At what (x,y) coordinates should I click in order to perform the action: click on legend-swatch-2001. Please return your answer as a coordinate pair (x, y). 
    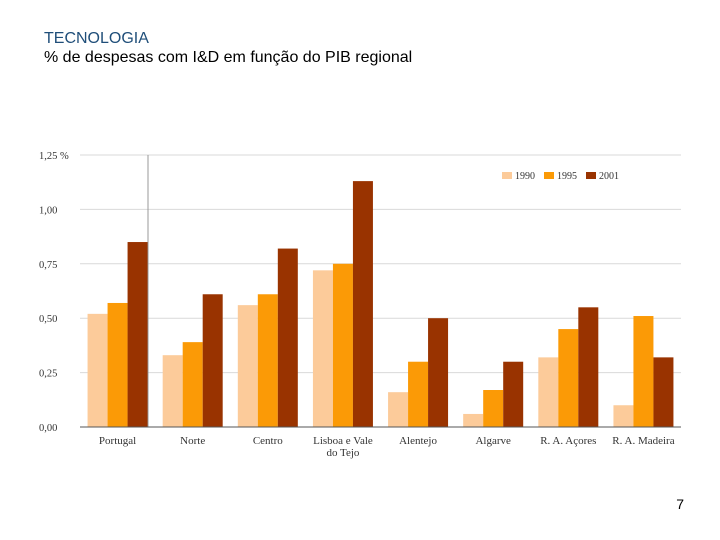
    Looking at the image, I should click on (591, 175).